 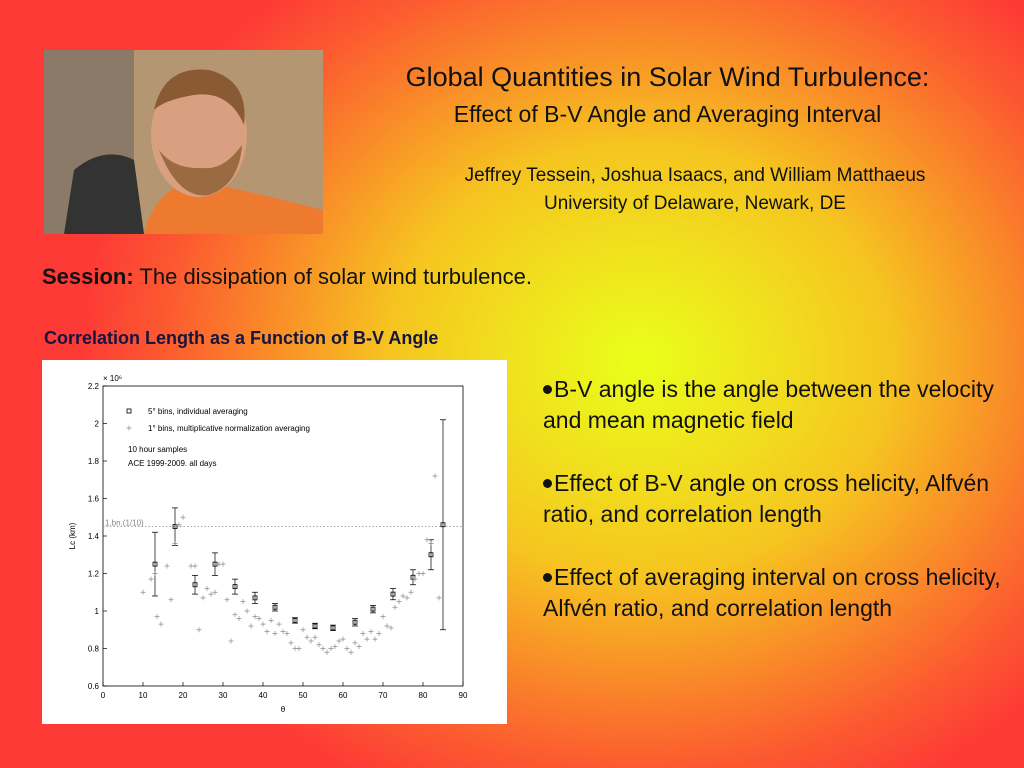 What do you see at coordinates (183, 695) in the screenshot?
I see `x-tick-label: 20` at bounding box center [183, 695].